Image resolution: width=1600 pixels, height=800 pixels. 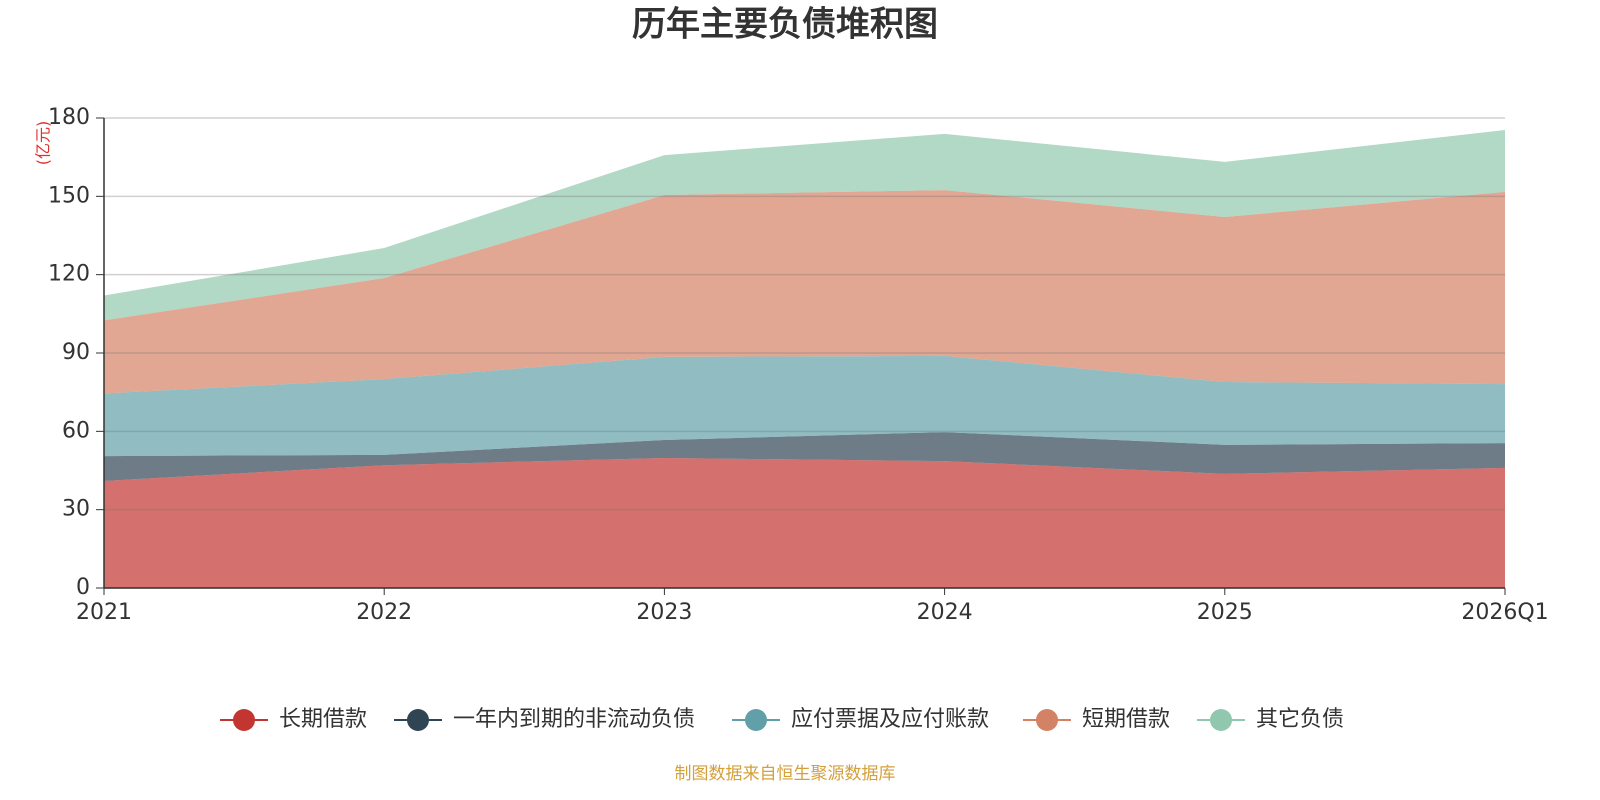 What do you see at coordinates (43, 143) in the screenshot?
I see `y-axis-unit: (亿元)` at bounding box center [43, 143].